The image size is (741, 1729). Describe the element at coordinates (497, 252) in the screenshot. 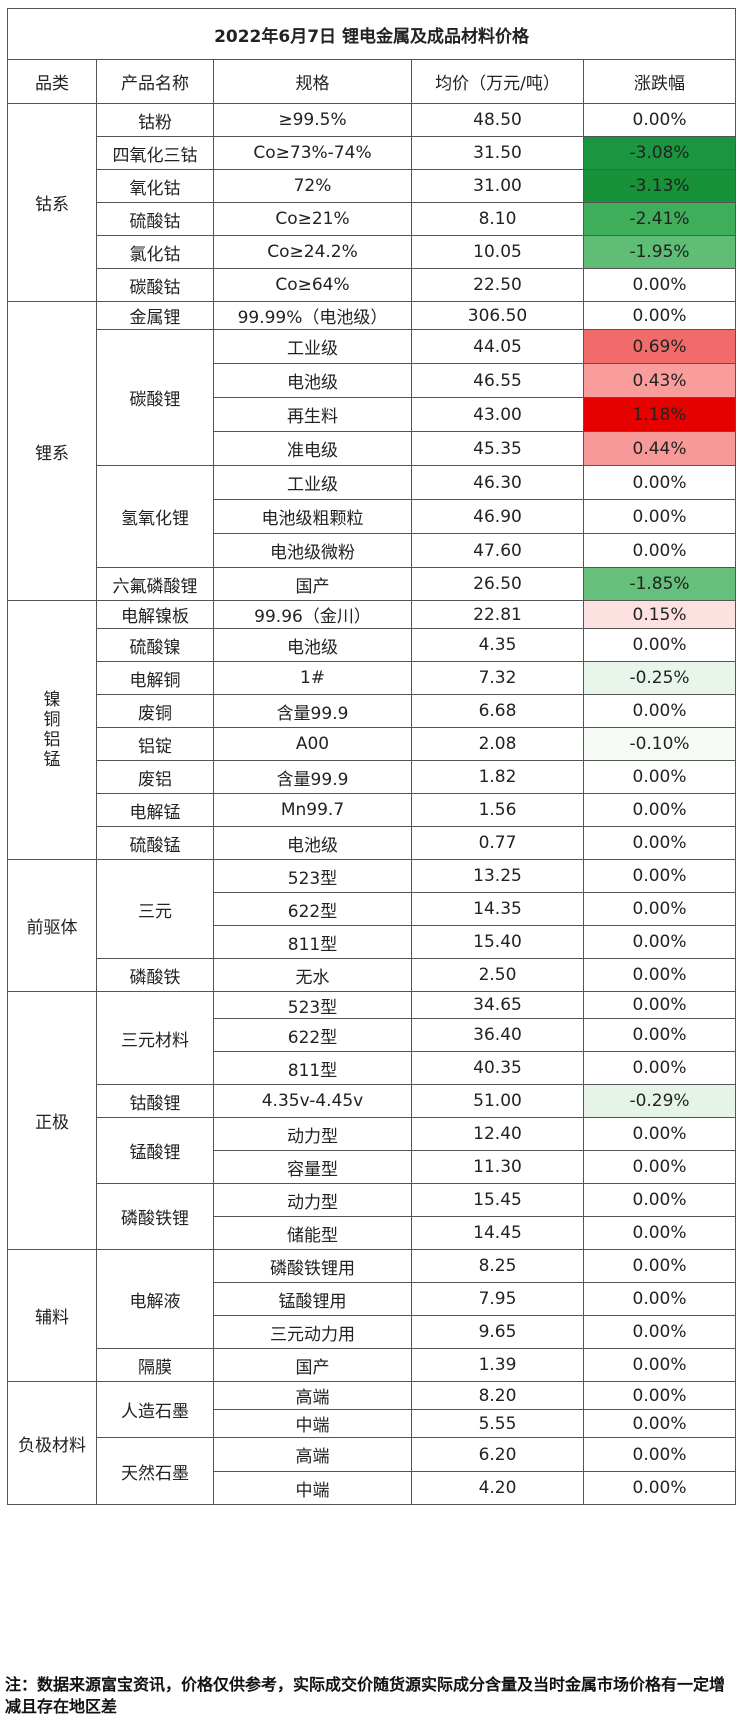

I see `price-cell: 10.05` at that location.